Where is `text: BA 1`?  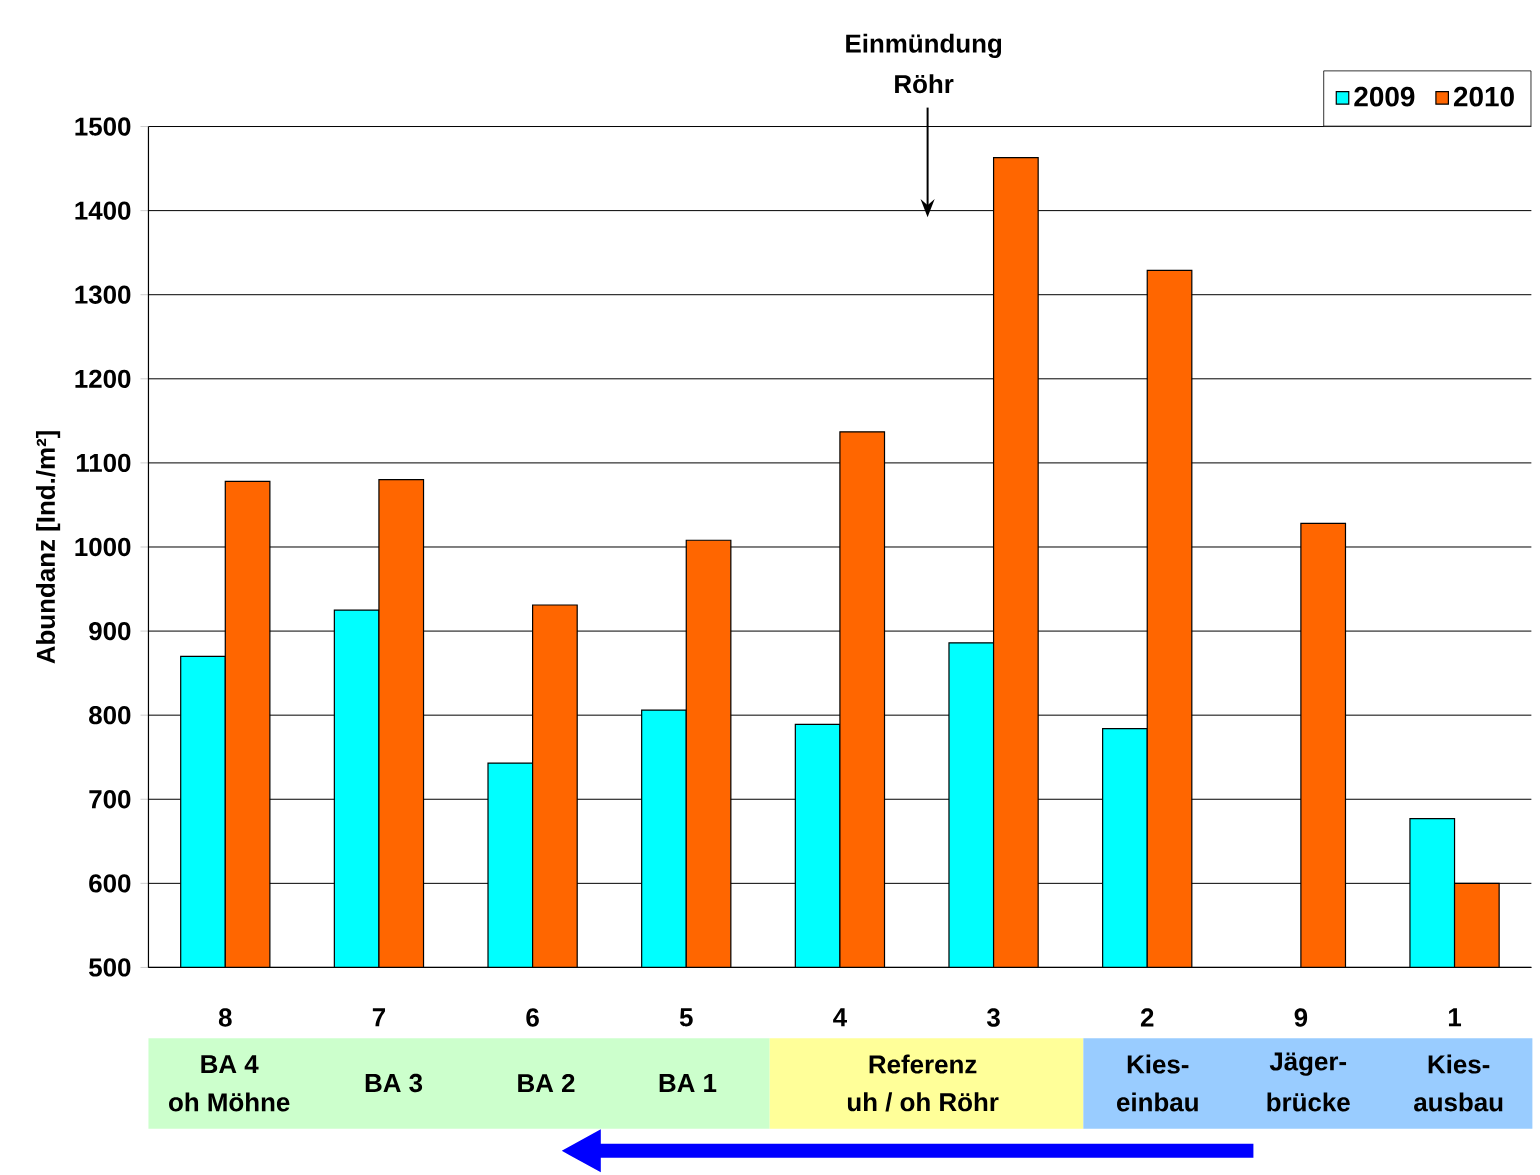 text: BA 1 is located at coordinates (688, 1083).